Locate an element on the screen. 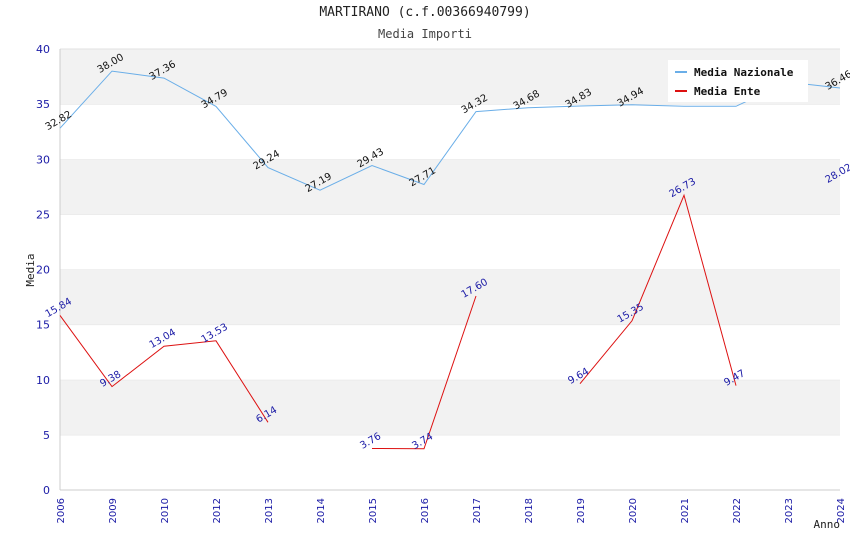 This screenshot has height=550, width=850. x-tick-label: 2016 is located at coordinates (425, 510).